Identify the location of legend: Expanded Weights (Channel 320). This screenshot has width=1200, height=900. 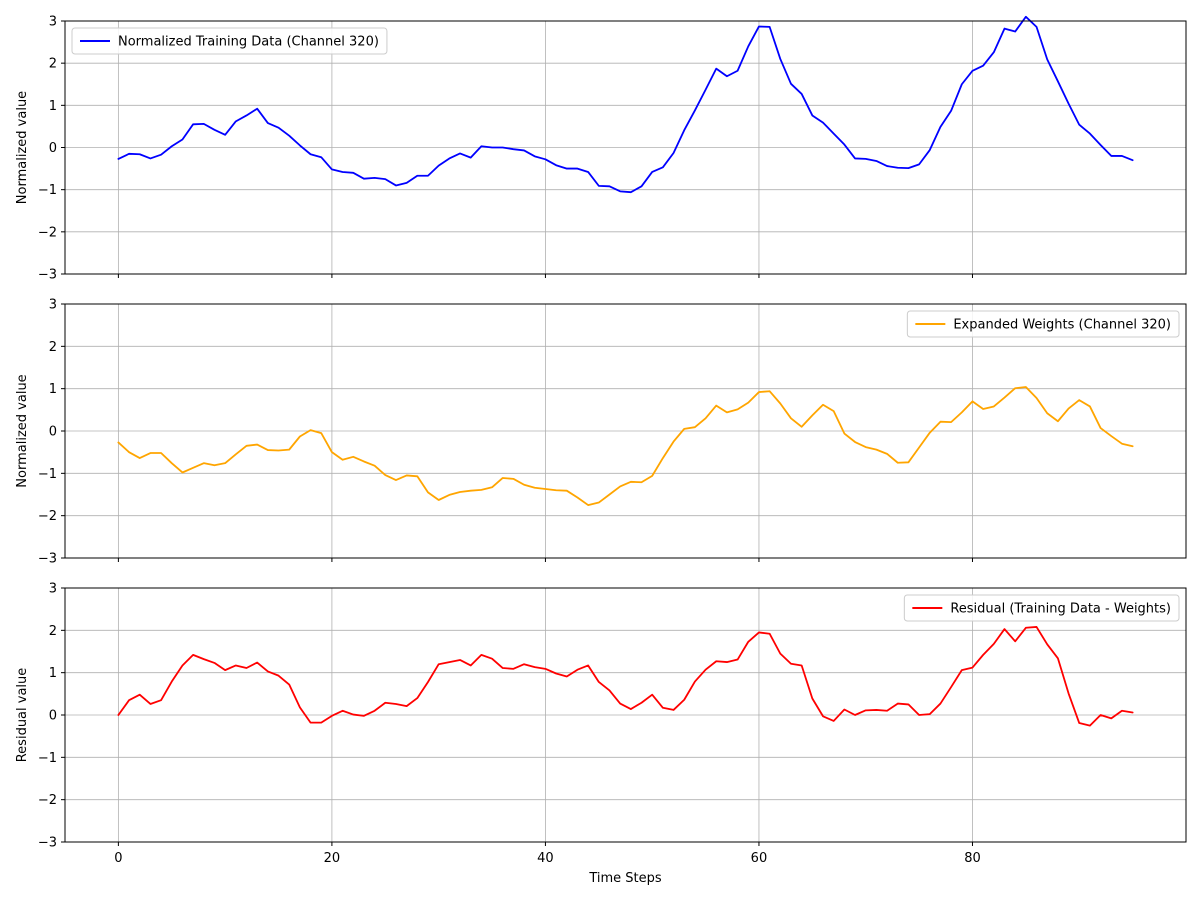
(1043, 324).